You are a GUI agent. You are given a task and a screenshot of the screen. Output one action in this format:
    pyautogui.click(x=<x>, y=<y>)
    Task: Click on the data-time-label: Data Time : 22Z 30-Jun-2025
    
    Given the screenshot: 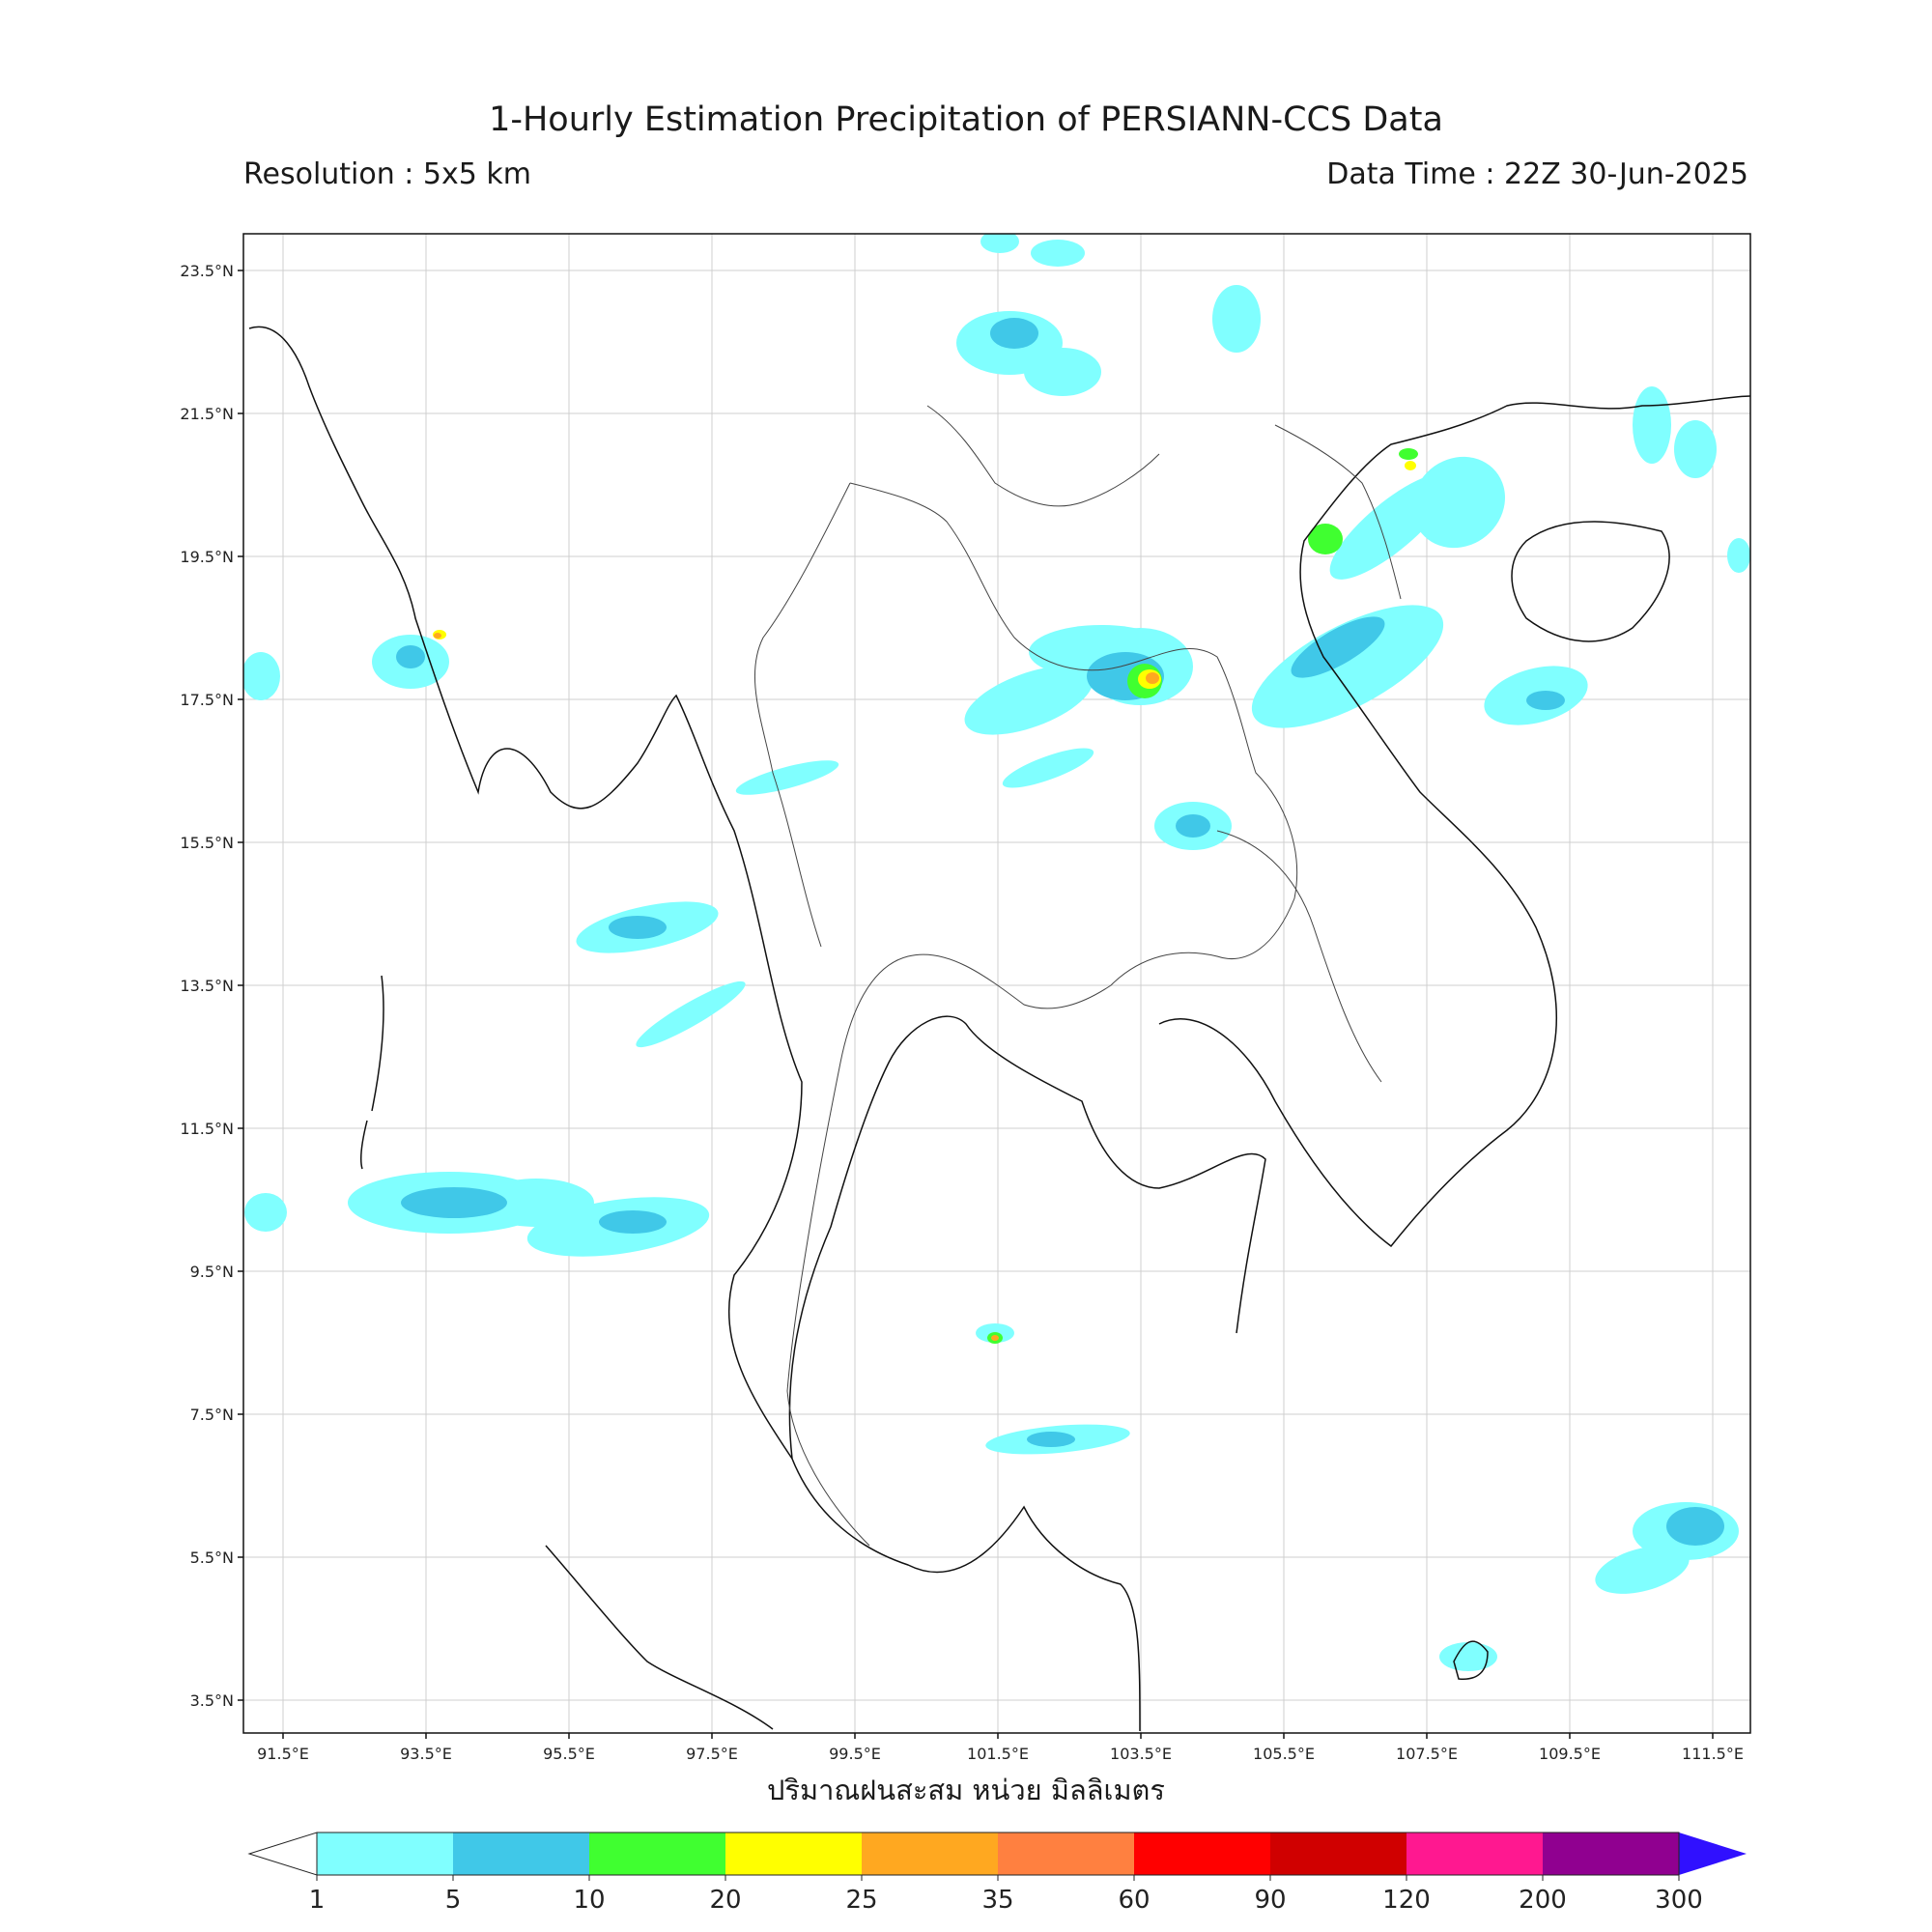 What is the action you would take?
    pyautogui.click(x=1537, y=174)
    